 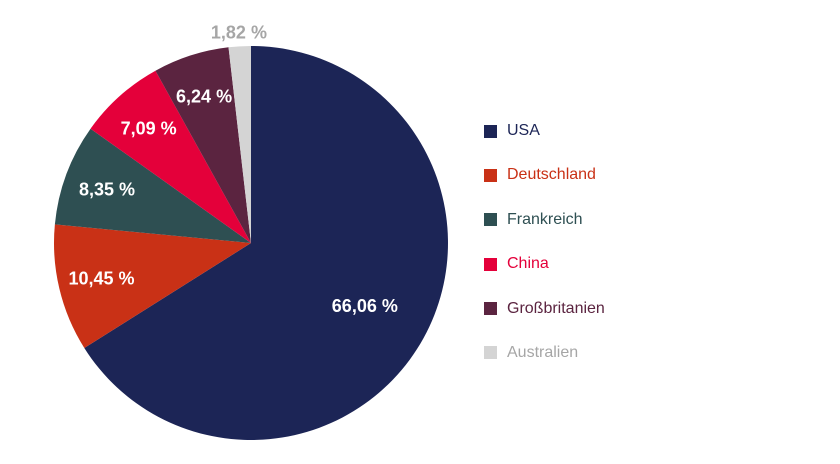 I want to click on pie-slice-australien, so click(x=239, y=144).